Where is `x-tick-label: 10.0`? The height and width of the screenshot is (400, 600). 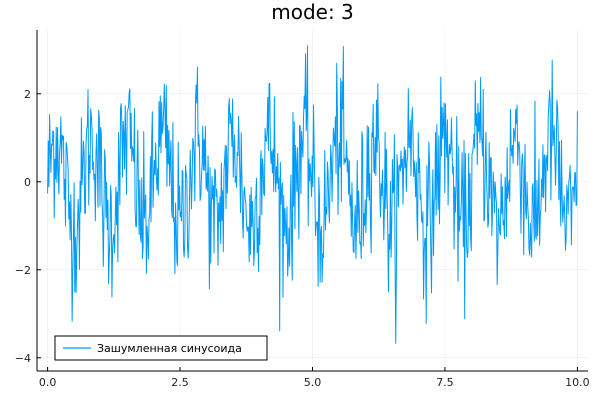 x-tick-label: 10.0 is located at coordinates (577, 382).